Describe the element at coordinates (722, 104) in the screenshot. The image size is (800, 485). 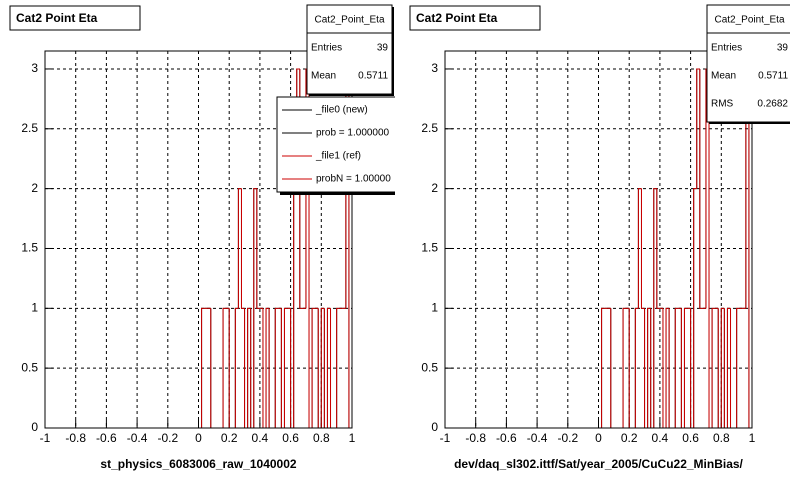
I see `stats-label: RMS` at that location.